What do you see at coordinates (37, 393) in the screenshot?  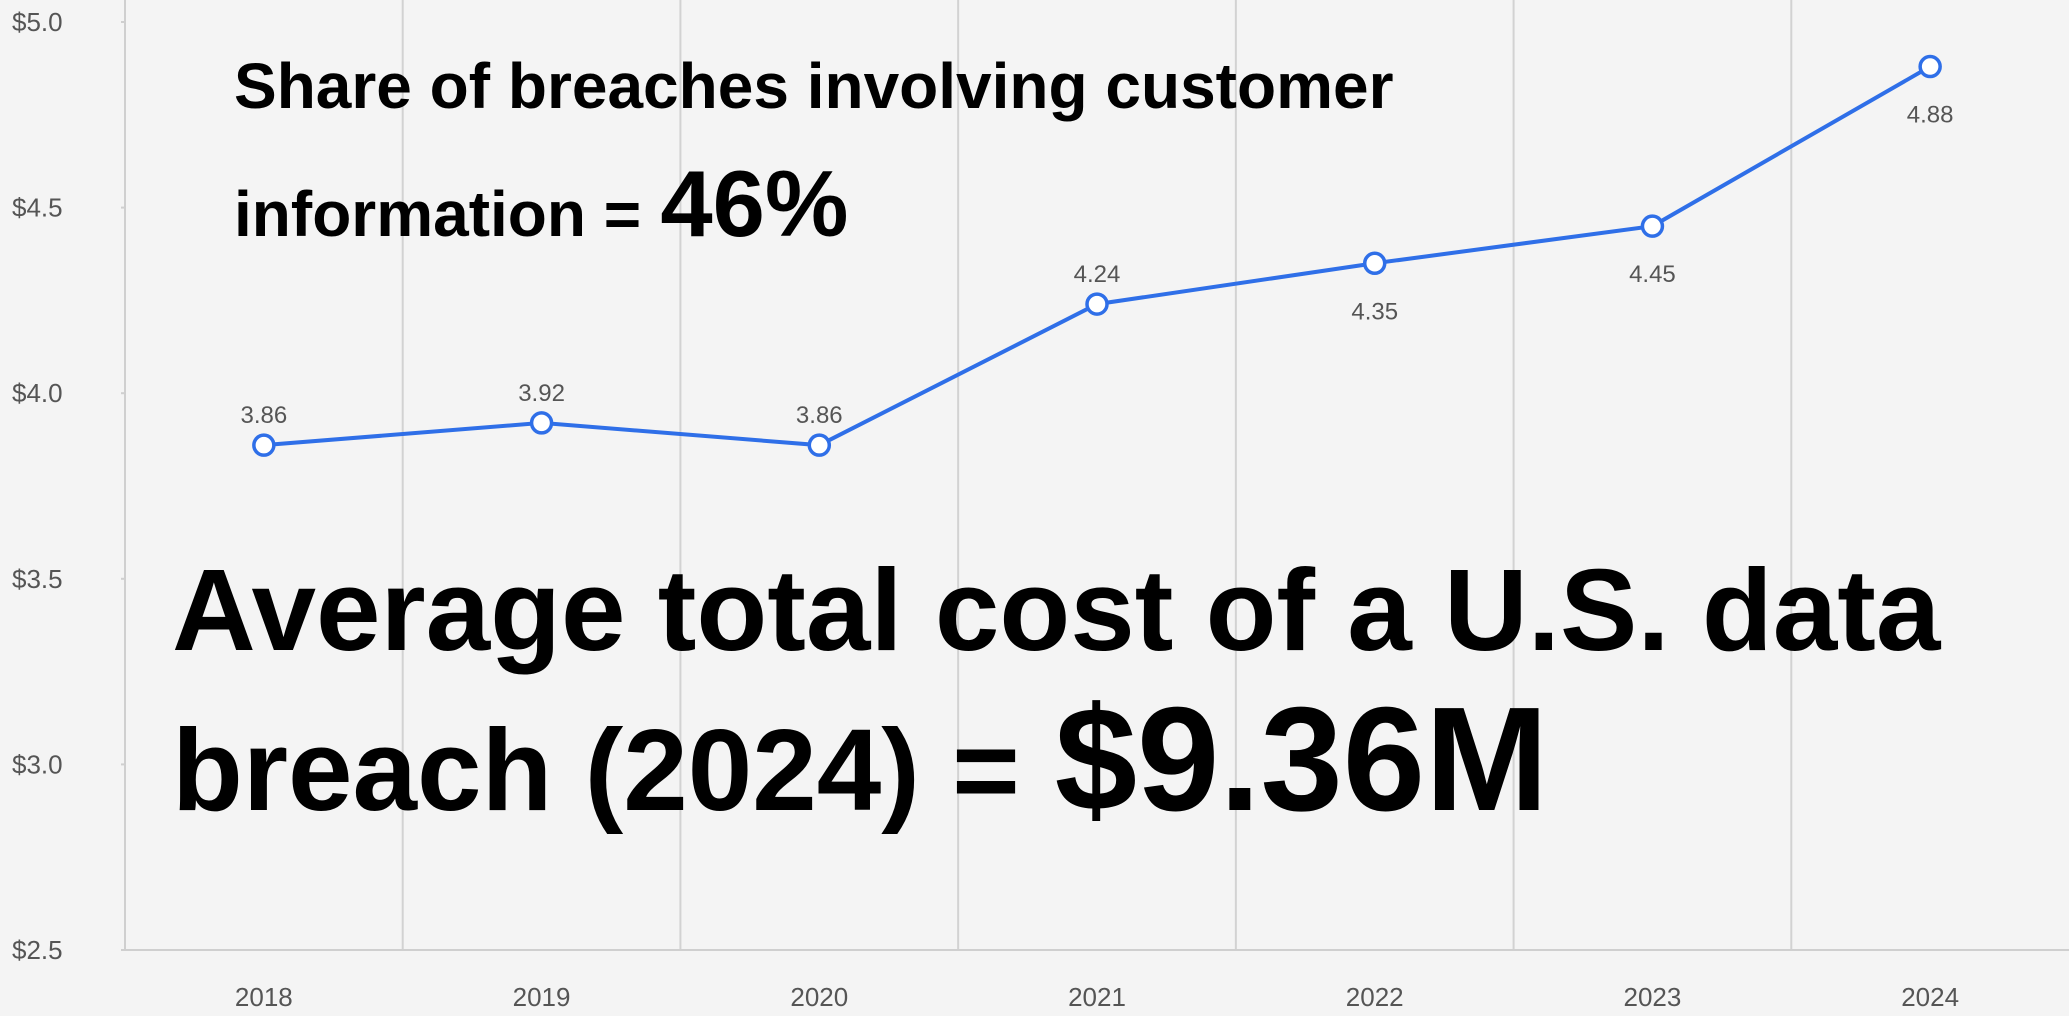 I see `y-tick-label: $4.0` at bounding box center [37, 393].